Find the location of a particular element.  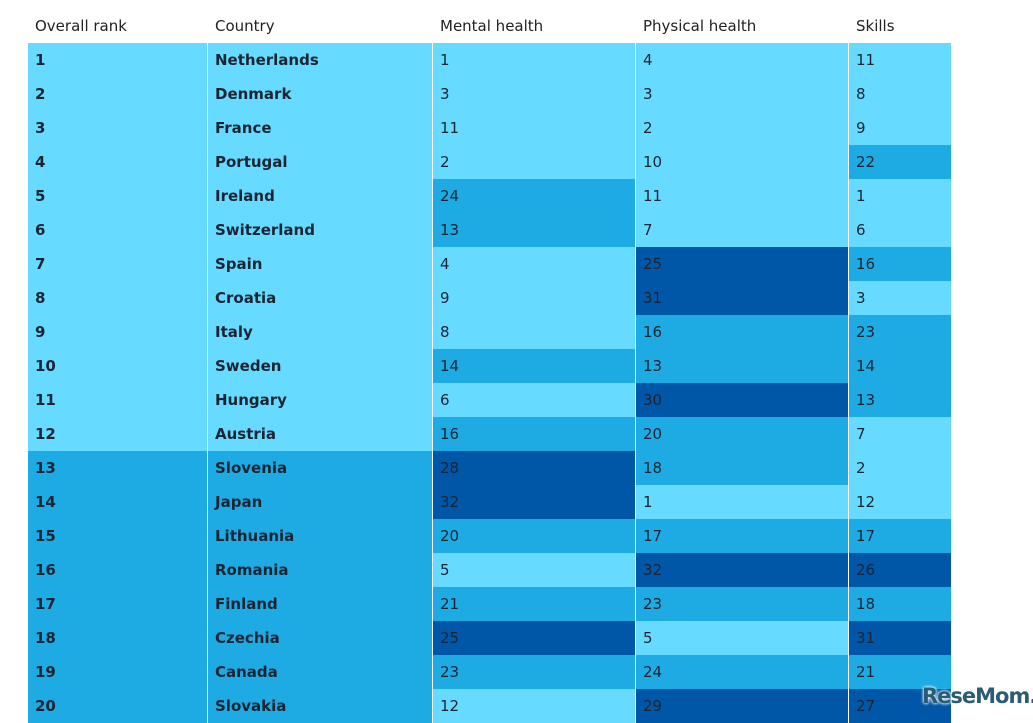

overall-rank-cell: 11 is located at coordinates (118, 400).